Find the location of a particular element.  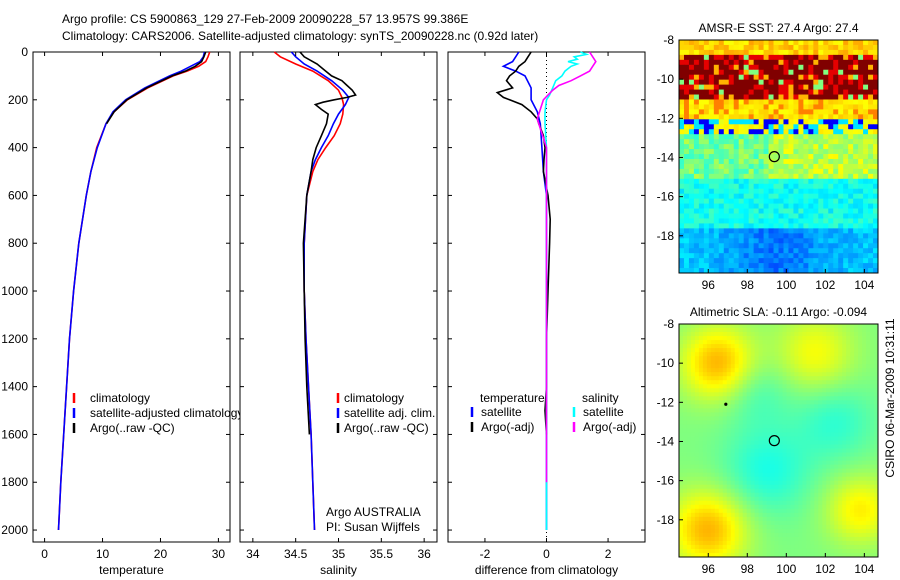

x-tick-label: 96 is located at coordinates (709, 569).